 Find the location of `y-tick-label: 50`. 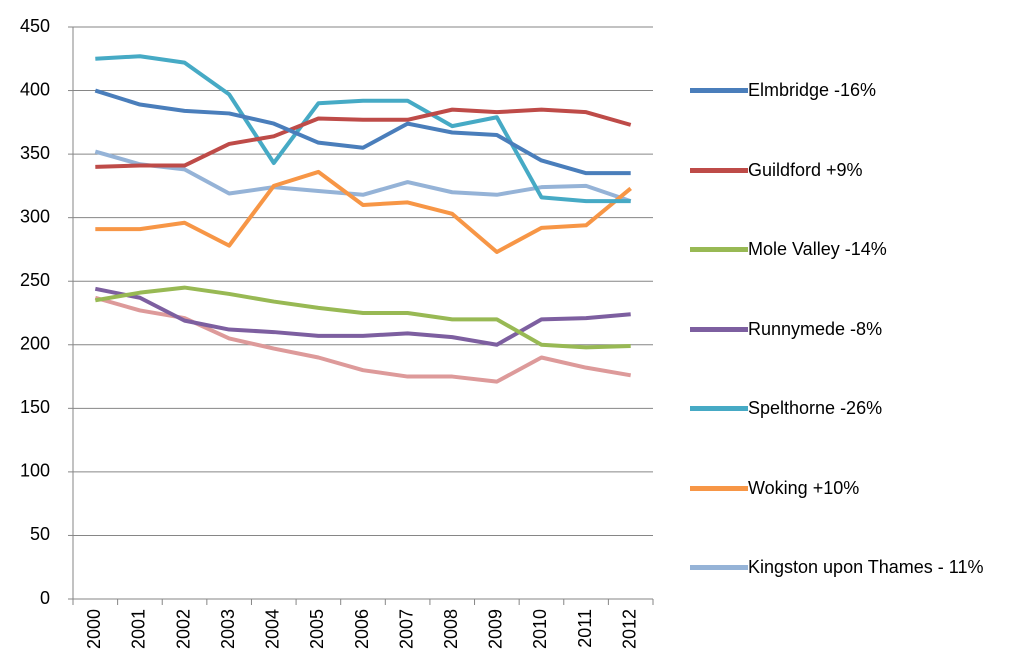

y-tick-label: 50 is located at coordinates (40, 534).